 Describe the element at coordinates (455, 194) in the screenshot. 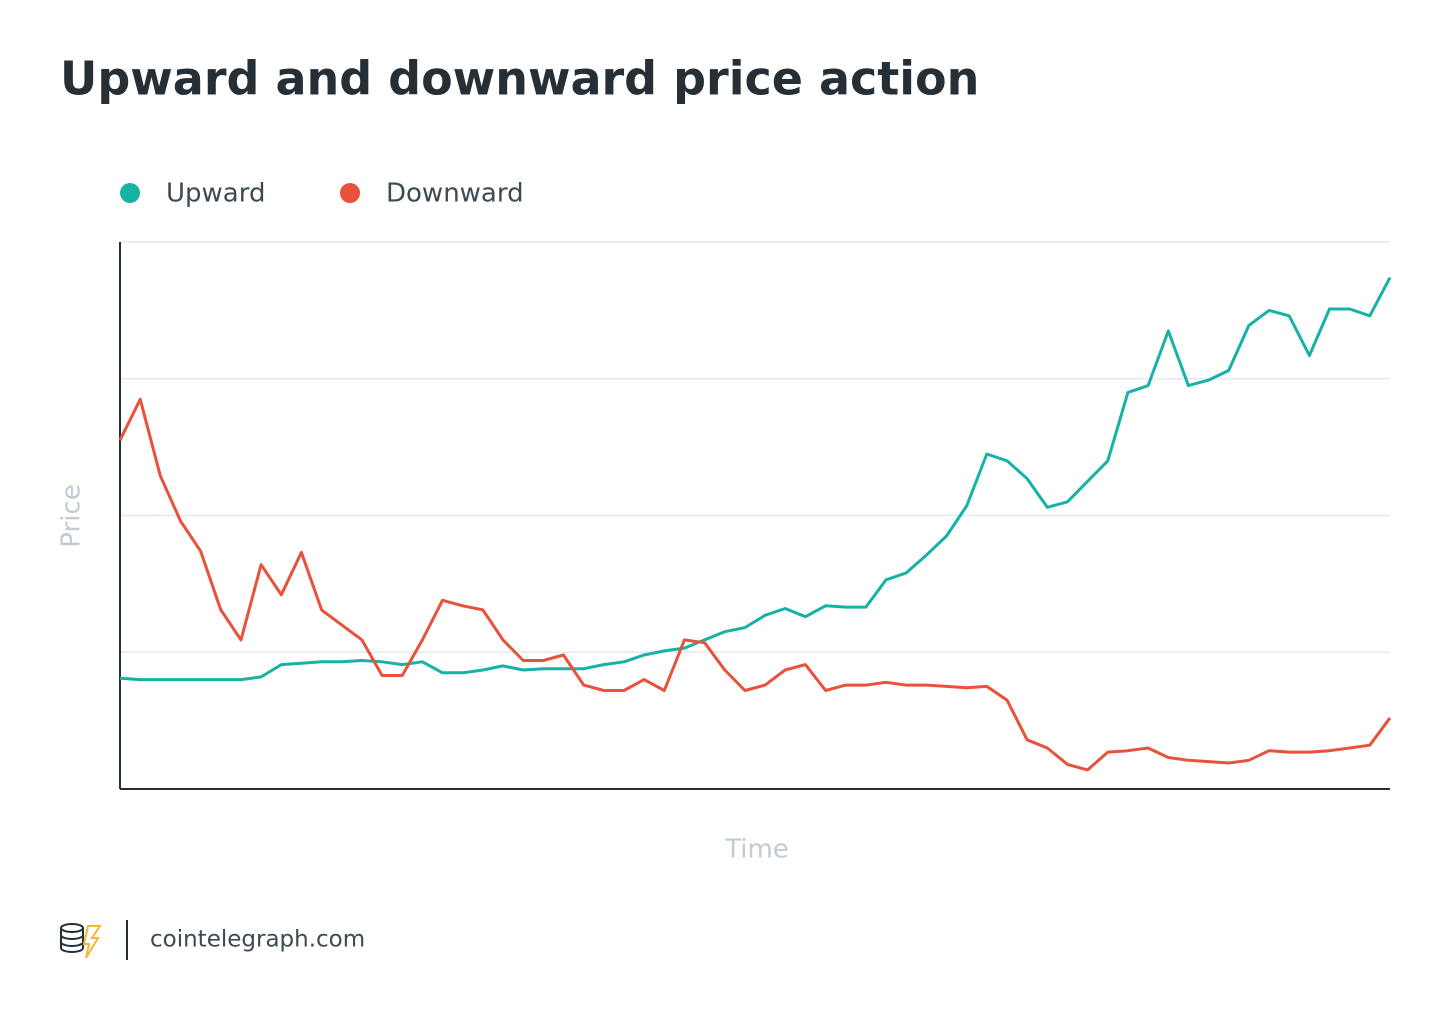

I see `legend-label: Downward` at that location.